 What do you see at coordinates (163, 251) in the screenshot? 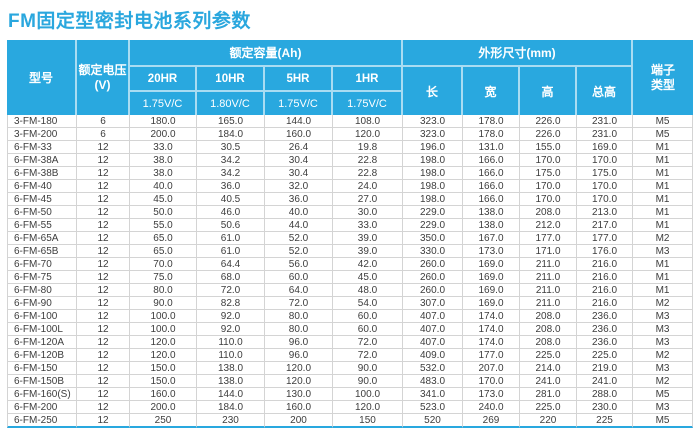
I see `capacity-20hr-cell: 65.0` at bounding box center [163, 251].